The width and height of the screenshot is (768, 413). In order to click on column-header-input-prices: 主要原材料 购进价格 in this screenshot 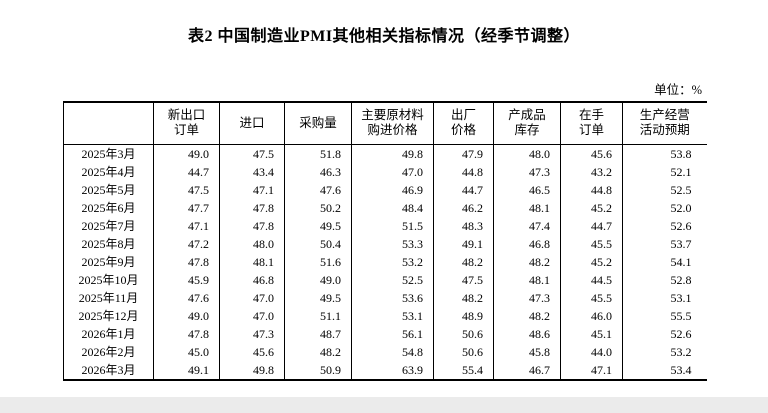, I will do `click(392, 123)`.